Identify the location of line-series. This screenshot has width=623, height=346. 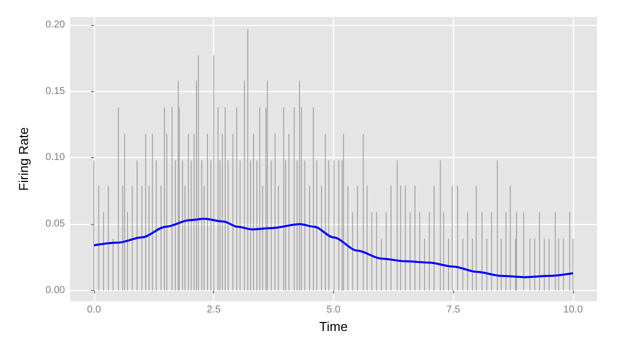
(333, 248).